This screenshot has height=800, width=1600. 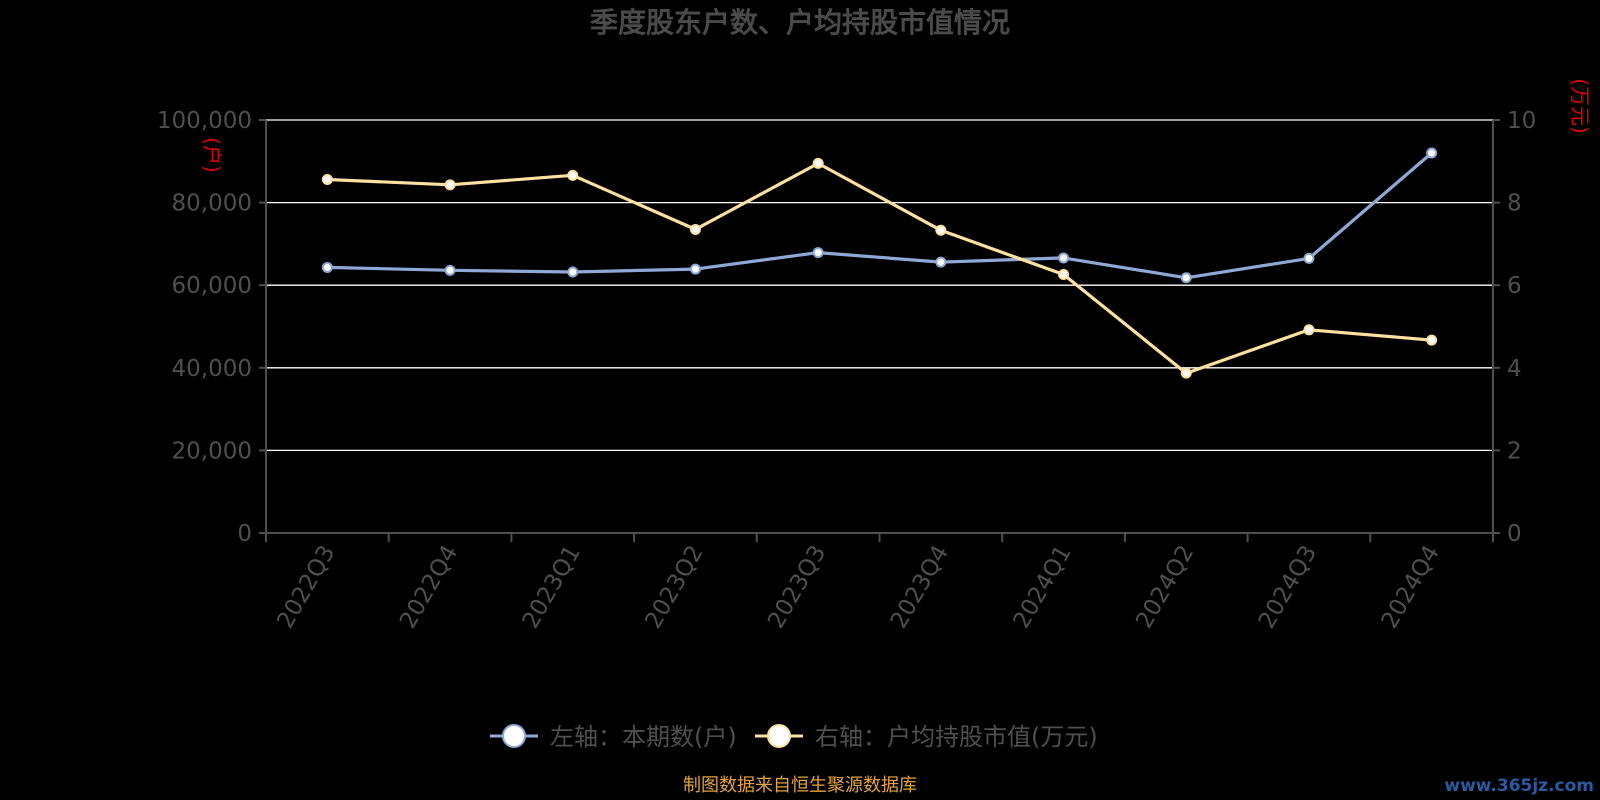 What do you see at coordinates (794, 737) in the screenshot?
I see `legend: 左轴：本期数(户) 右轴：户均持股市值(万元)` at bounding box center [794, 737].